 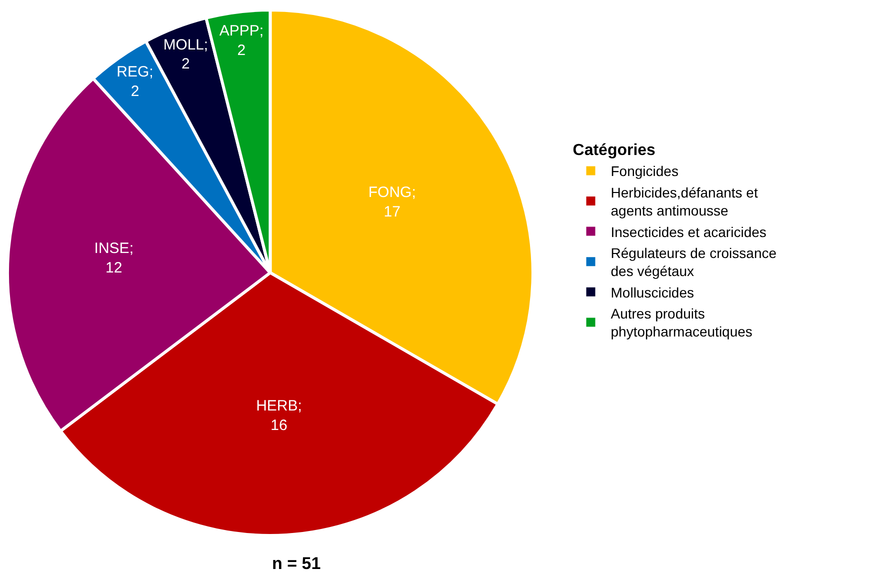 I want to click on legend-label: Herbicides,défanants et agents antimousse, so click(x=684, y=201).